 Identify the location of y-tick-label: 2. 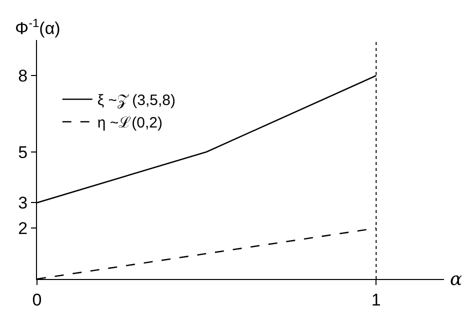
(23, 228).